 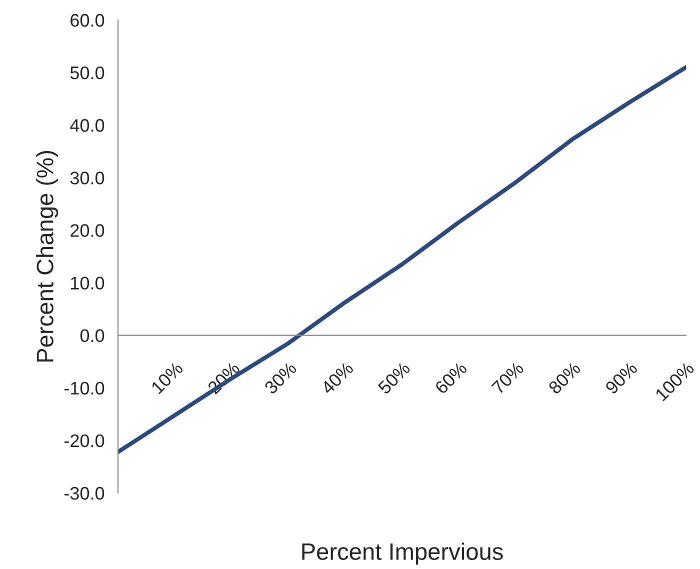 What do you see at coordinates (451, 378) in the screenshot?
I see `x-tick-label: 60%` at bounding box center [451, 378].